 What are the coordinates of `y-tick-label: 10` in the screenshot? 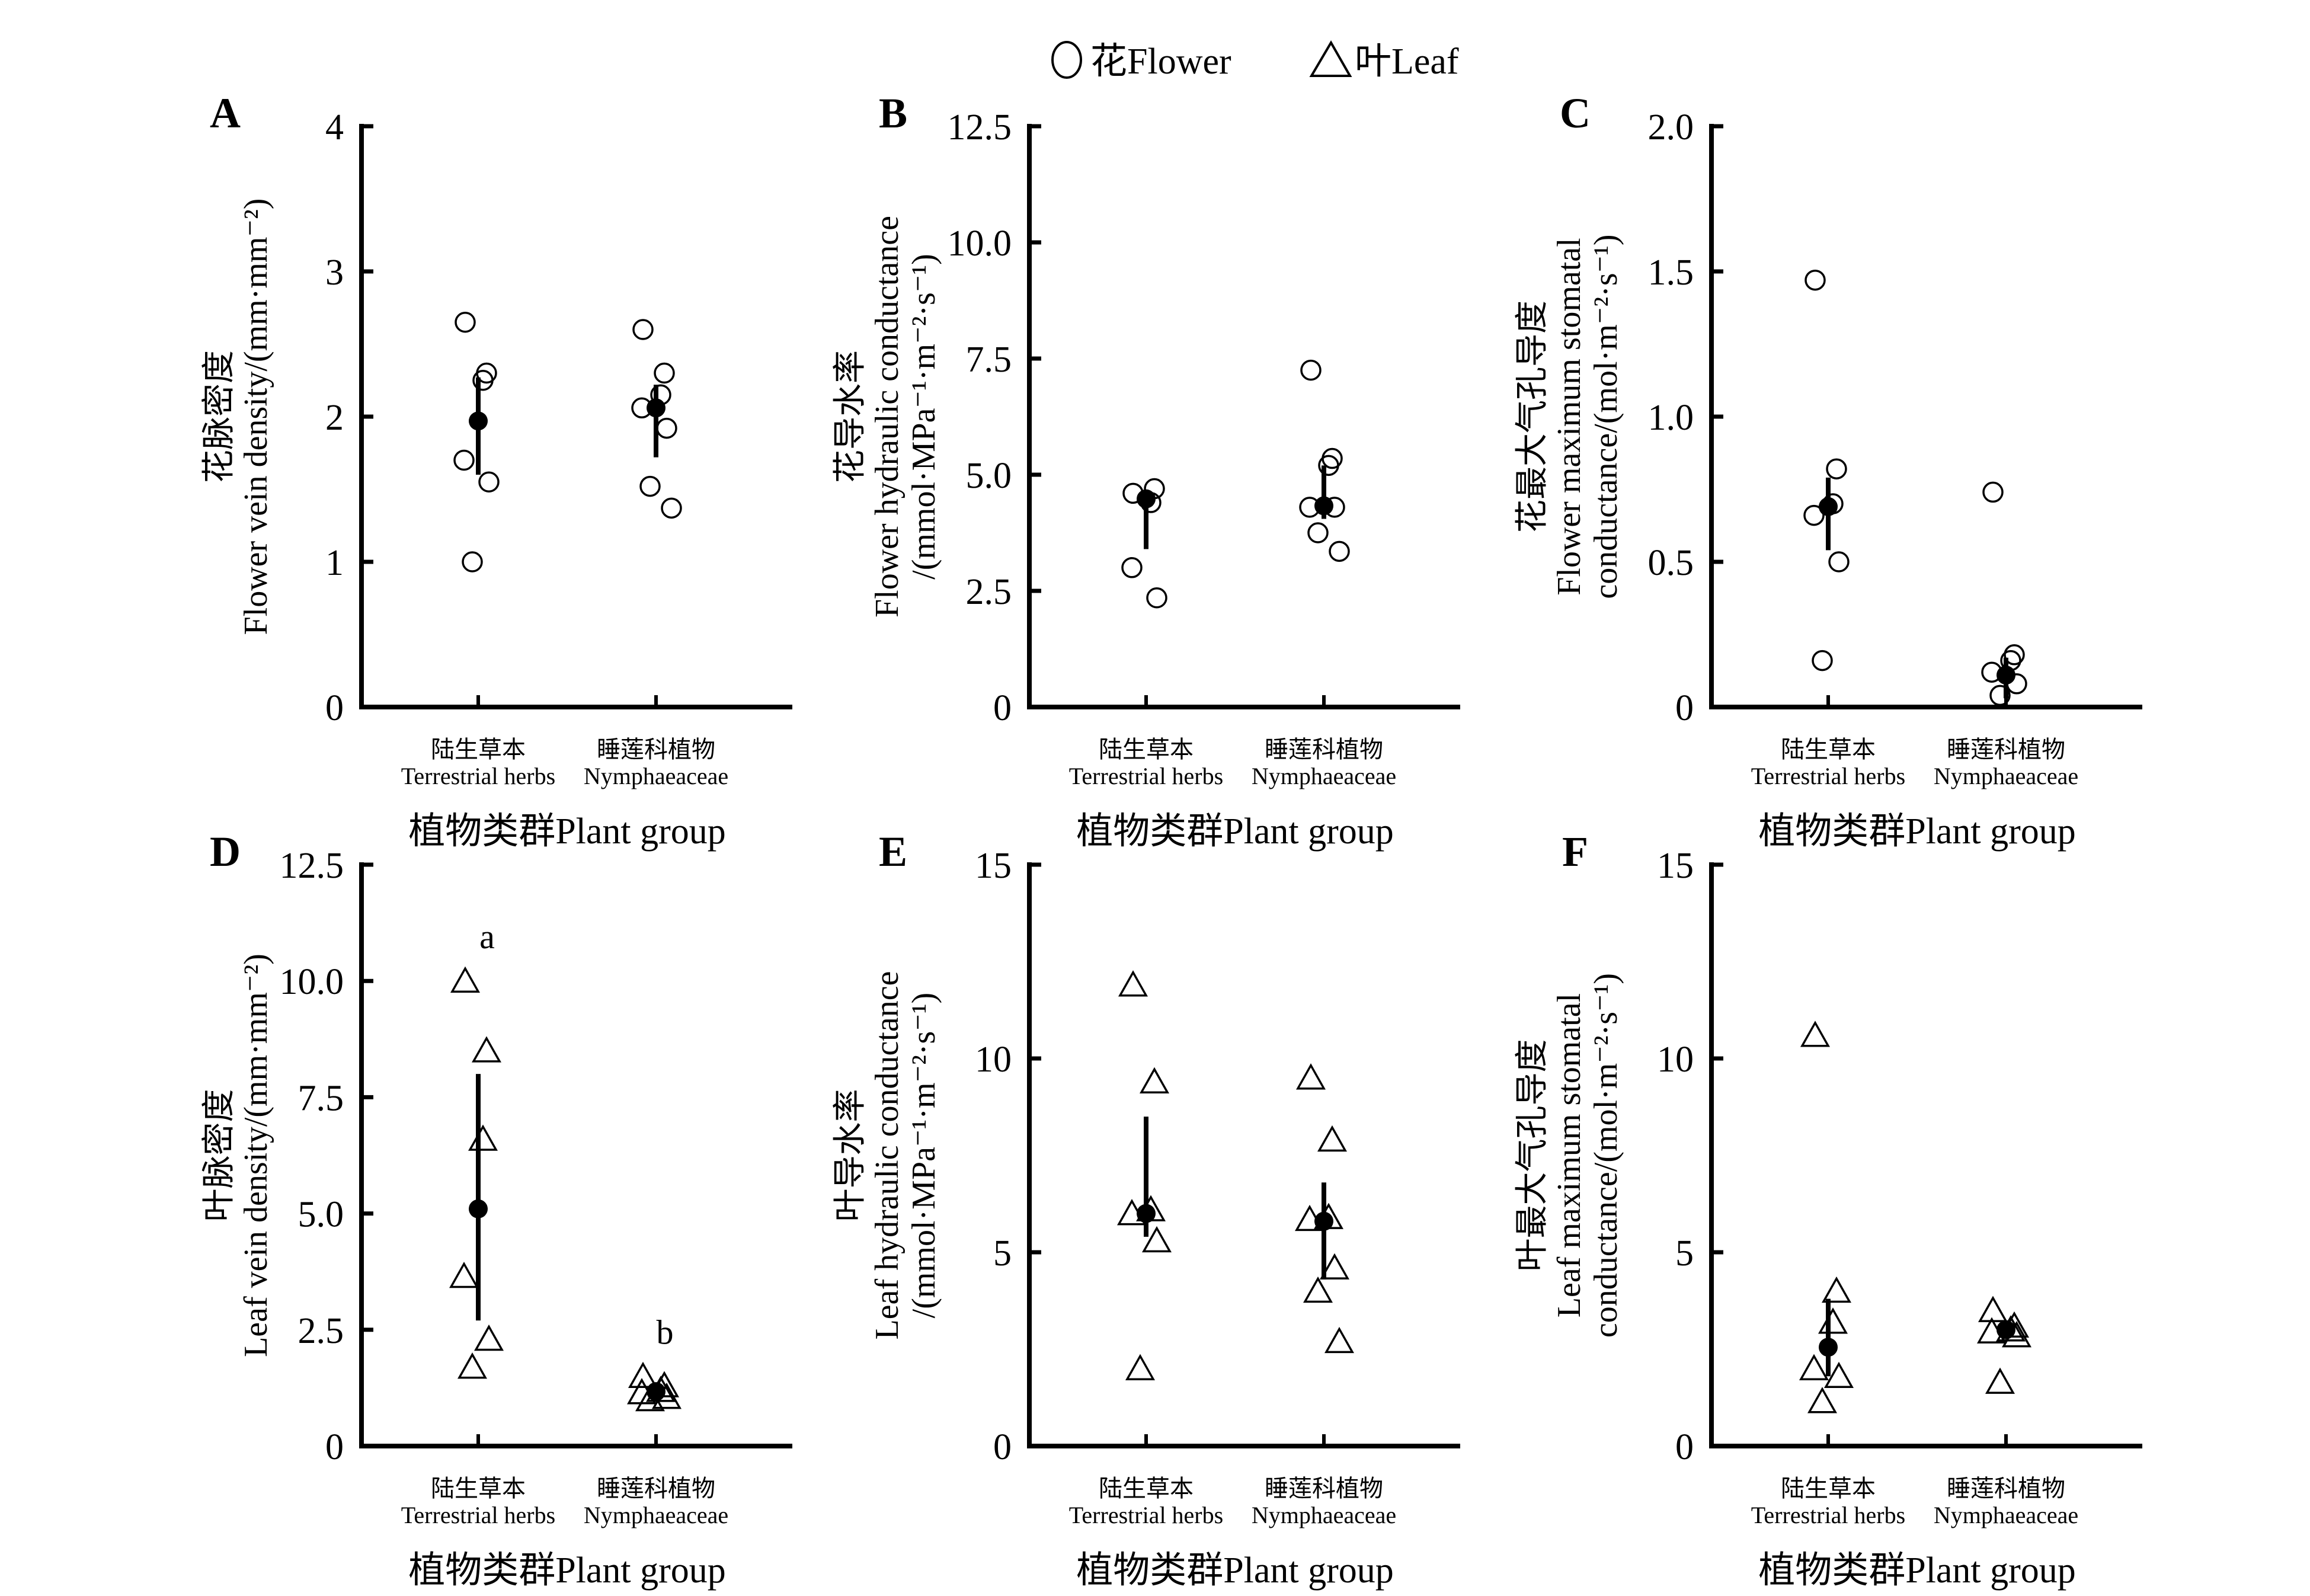 It's located at (994, 1060).